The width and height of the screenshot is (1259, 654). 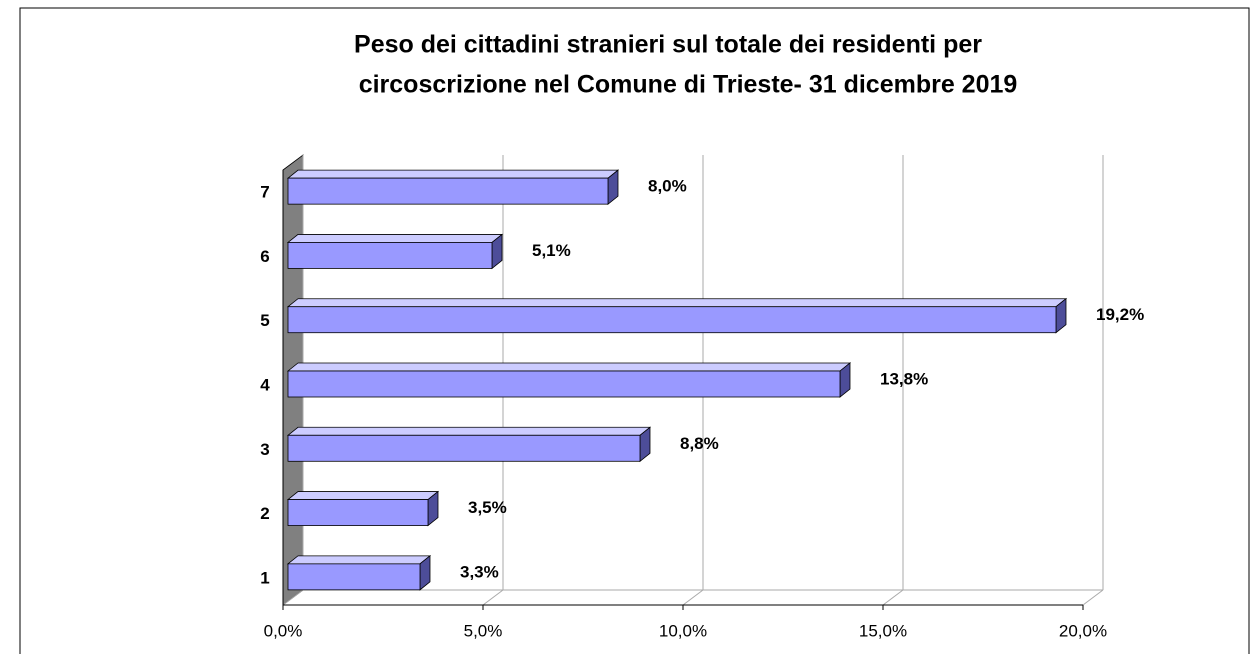 What do you see at coordinates (264, 513) in the screenshot?
I see `y-tick-label: 2` at bounding box center [264, 513].